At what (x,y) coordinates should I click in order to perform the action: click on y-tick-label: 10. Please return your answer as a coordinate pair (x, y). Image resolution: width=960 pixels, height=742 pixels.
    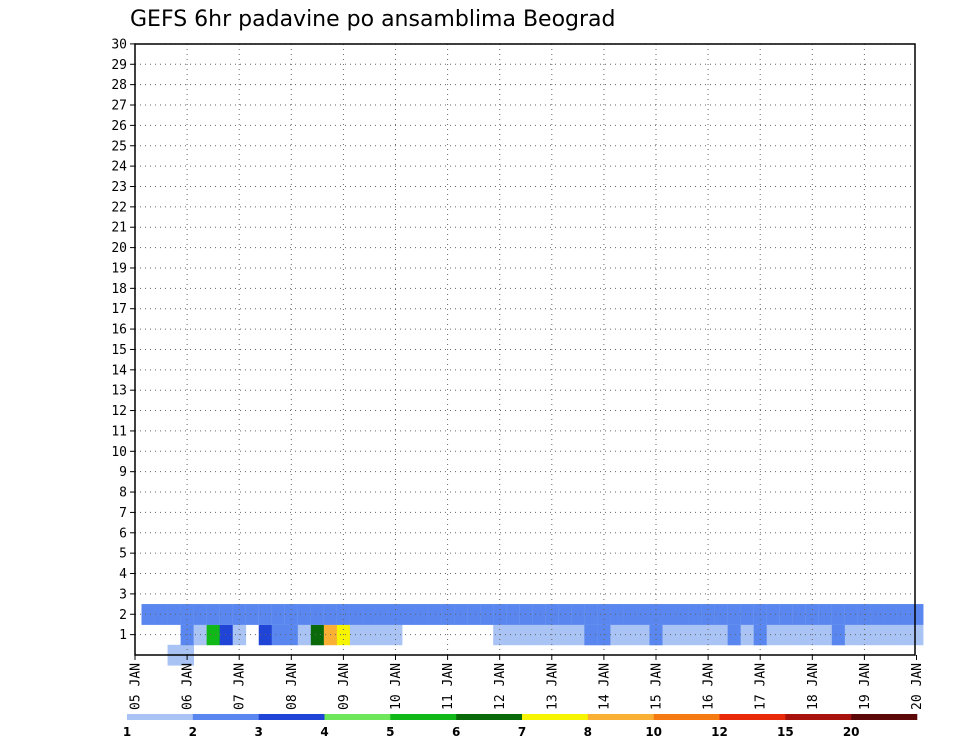
    Looking at the image, I should click on (119, 452).